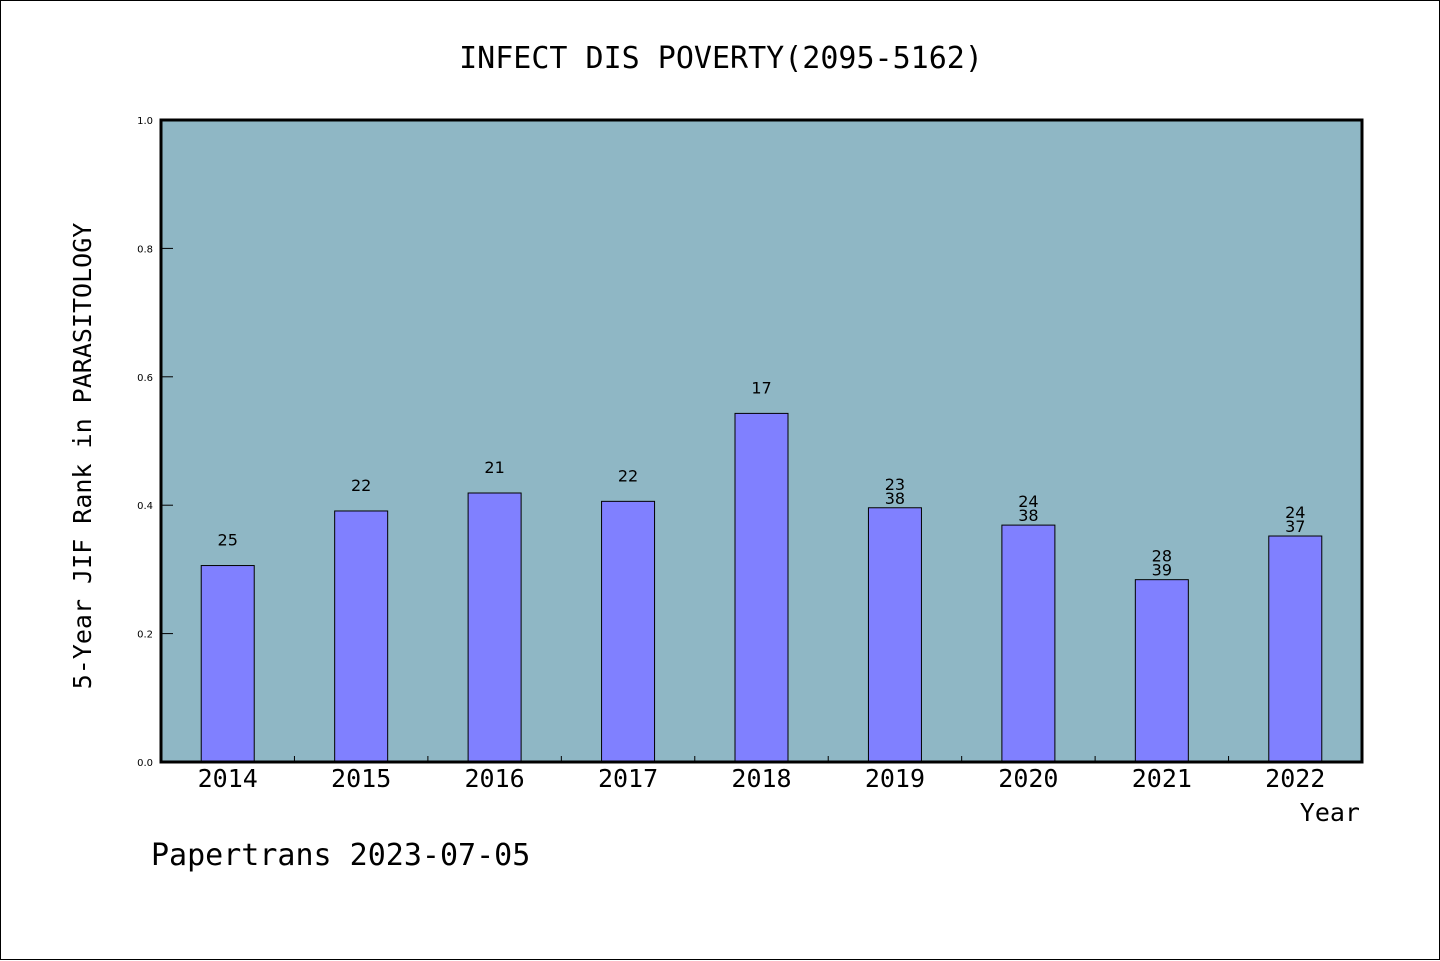  Describe the element at coordinates (1028, 501) in the screenshot. I see `data-label-2020: 24` at that location.